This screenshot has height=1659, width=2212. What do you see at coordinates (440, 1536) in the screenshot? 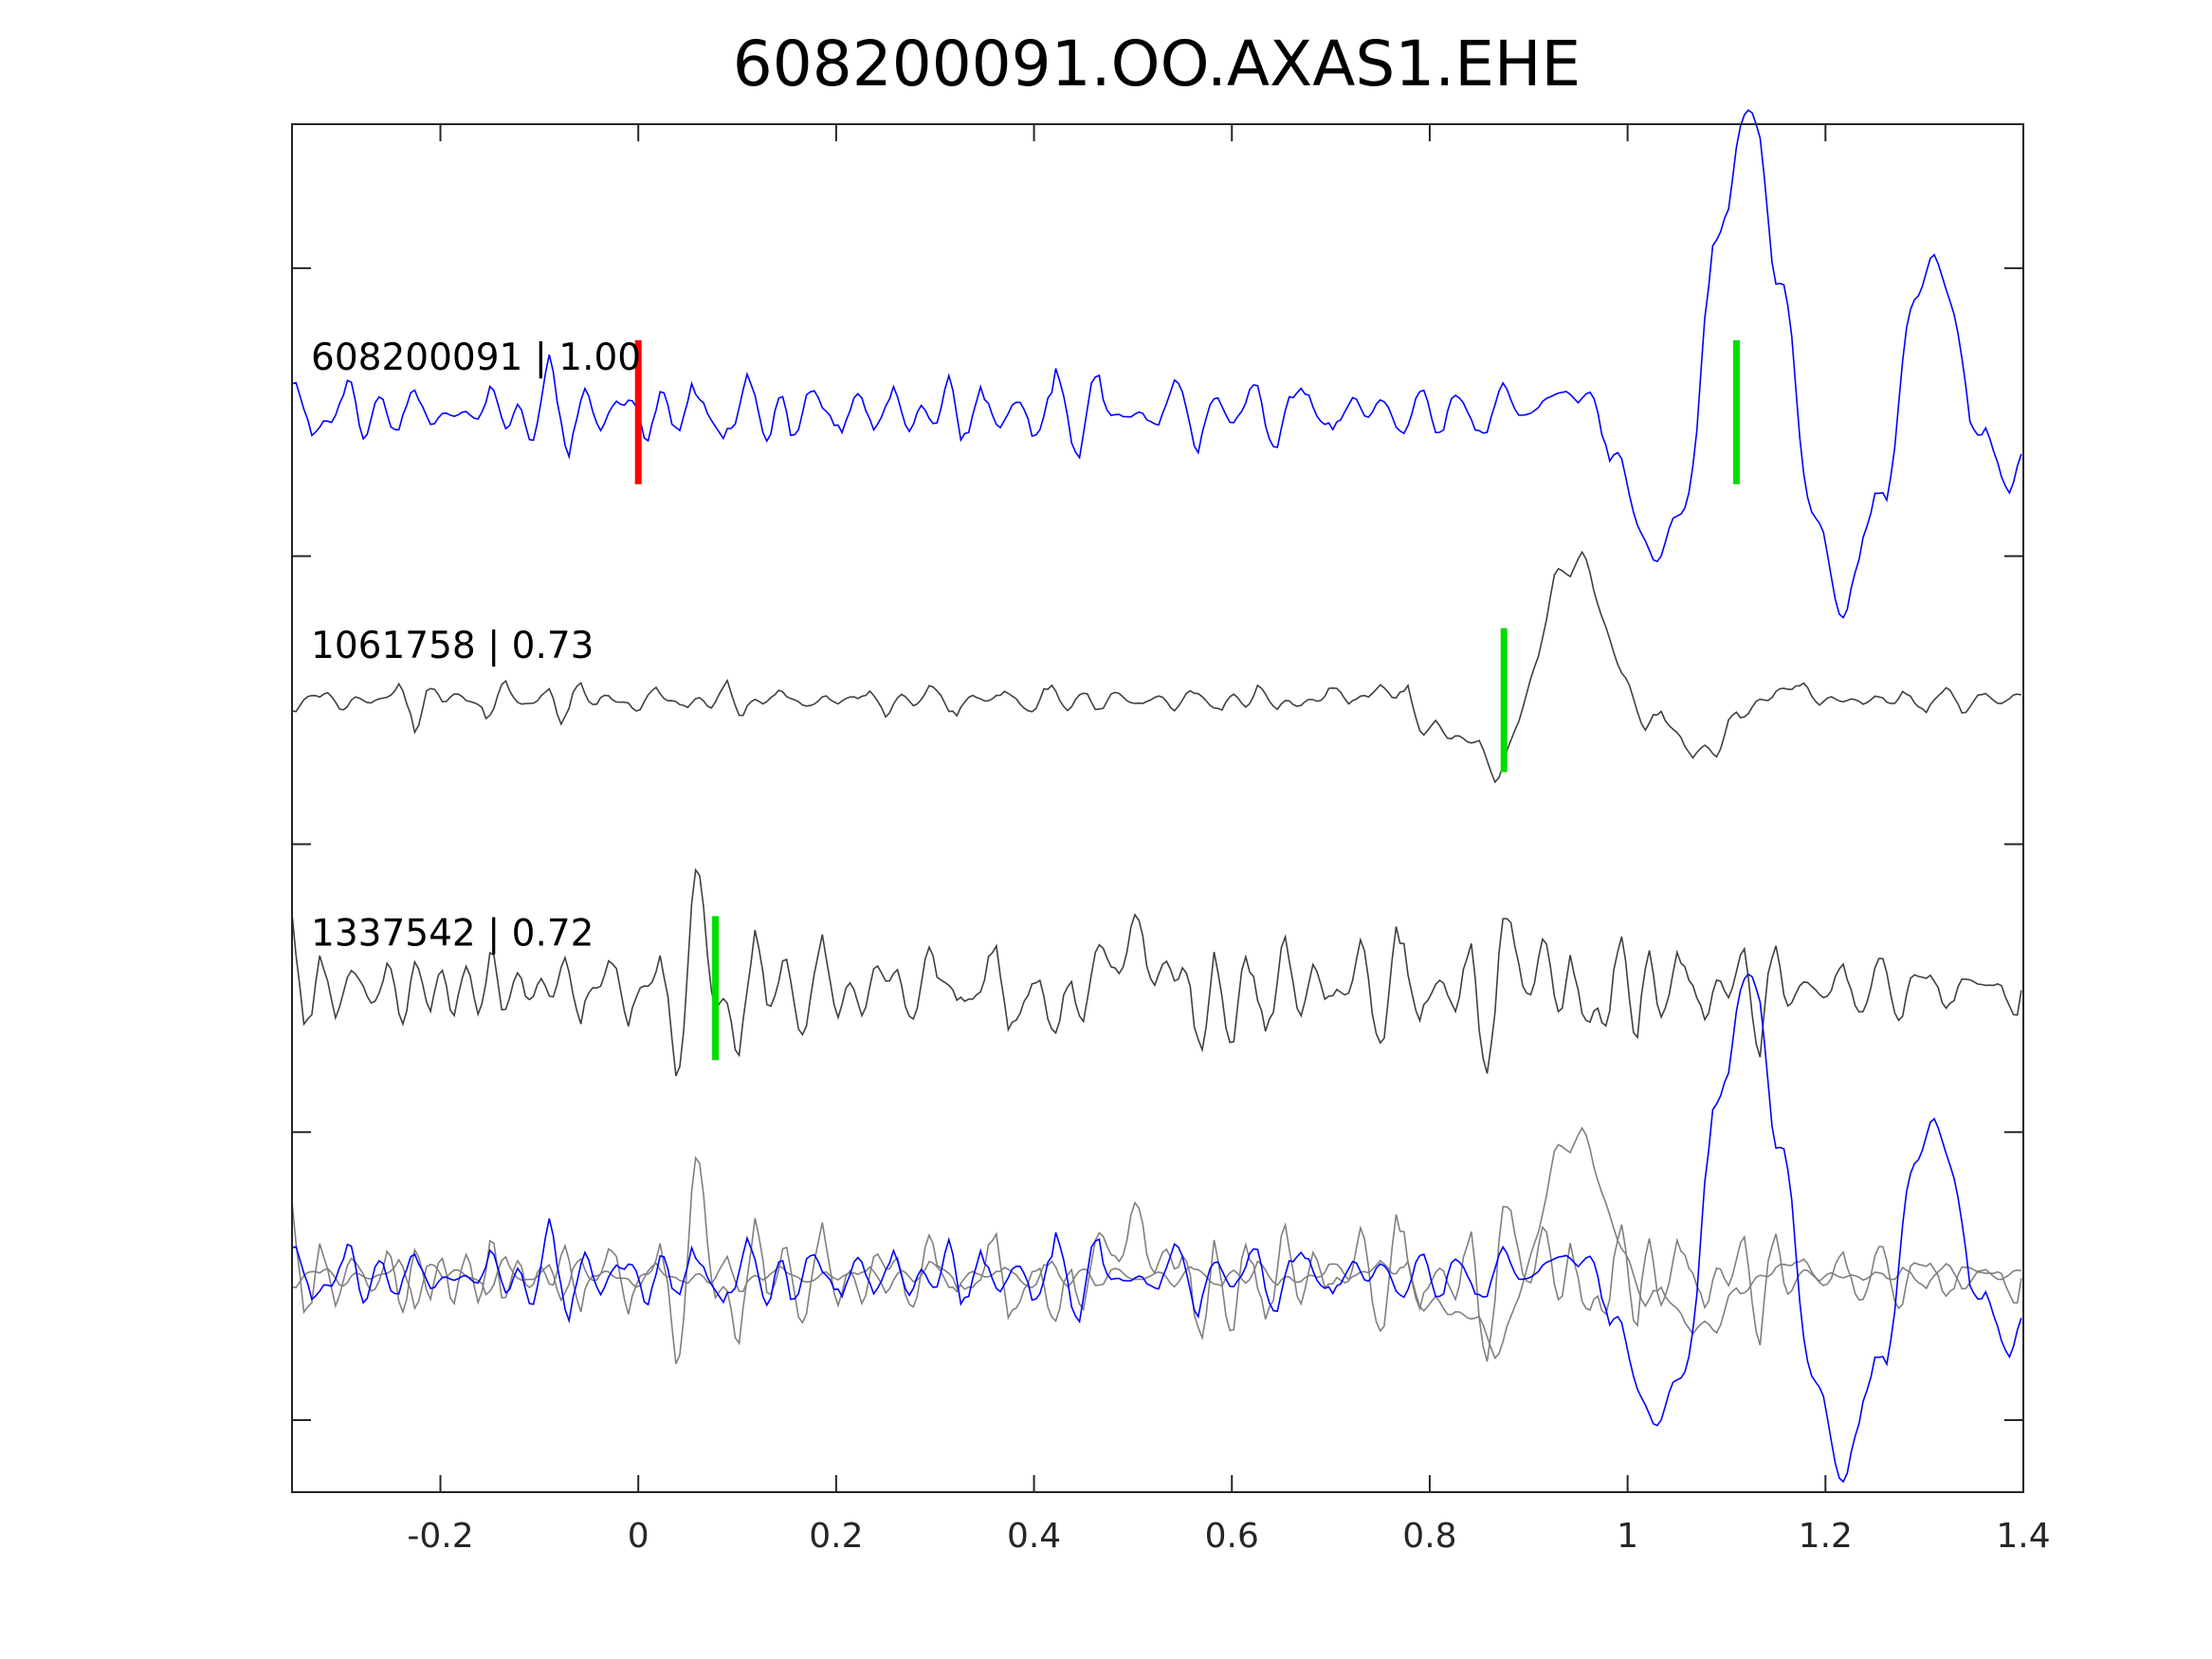
I see `x-tick-label: -0.2` at bounding box center [440, 1536].